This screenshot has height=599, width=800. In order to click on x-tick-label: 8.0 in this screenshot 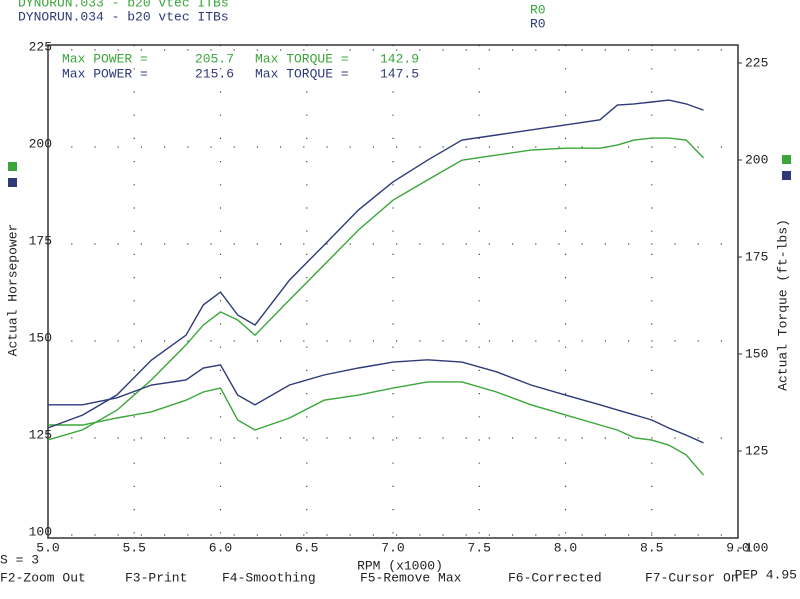, I will do `click(565, 547)`.